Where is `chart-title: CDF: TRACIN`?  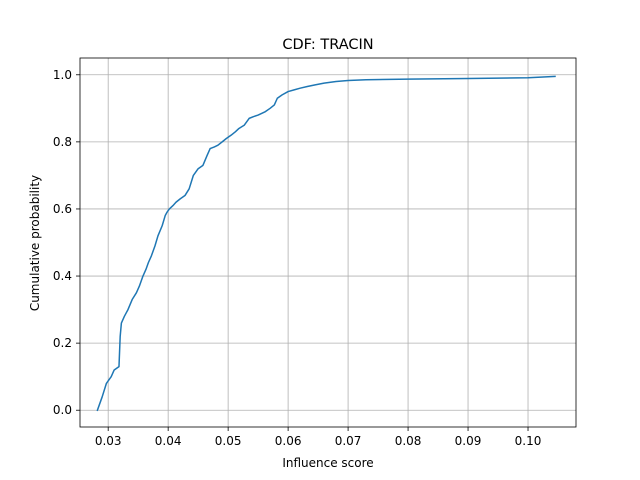 chart-title: CDF: TRACIN is located at coordinates (327, 45).